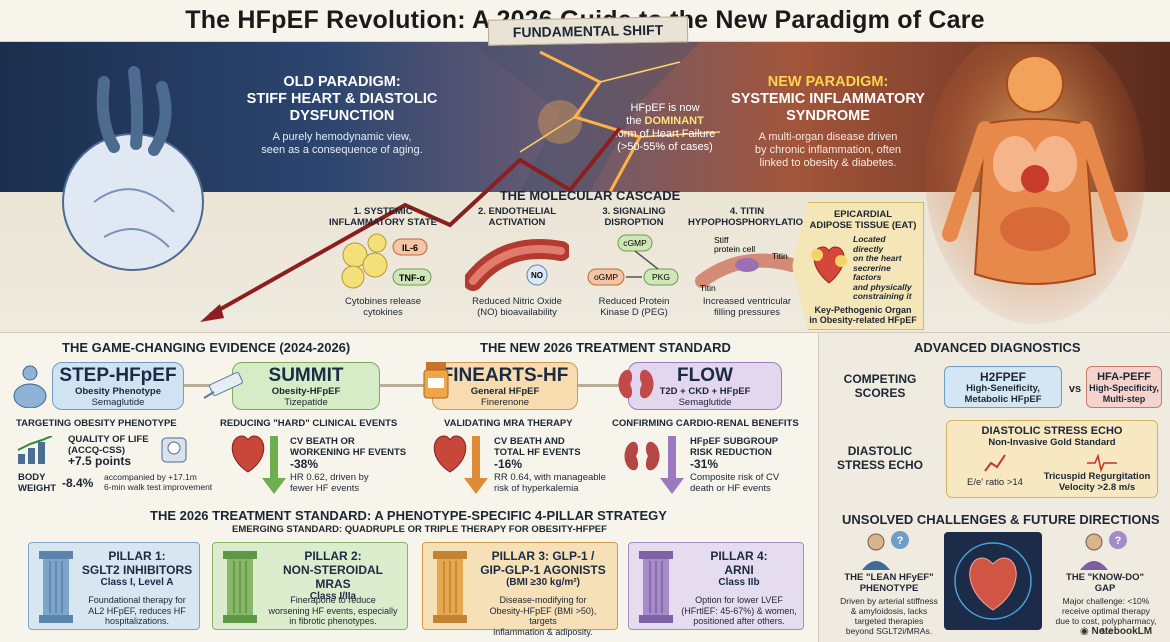 The image size is (1170, 642). Describe the element at coordinates (118, 386) in the screenshot. I see `trial-step-hfpef: STEP-HFpEF Obesity Phenotype Semaglutide` at that location.